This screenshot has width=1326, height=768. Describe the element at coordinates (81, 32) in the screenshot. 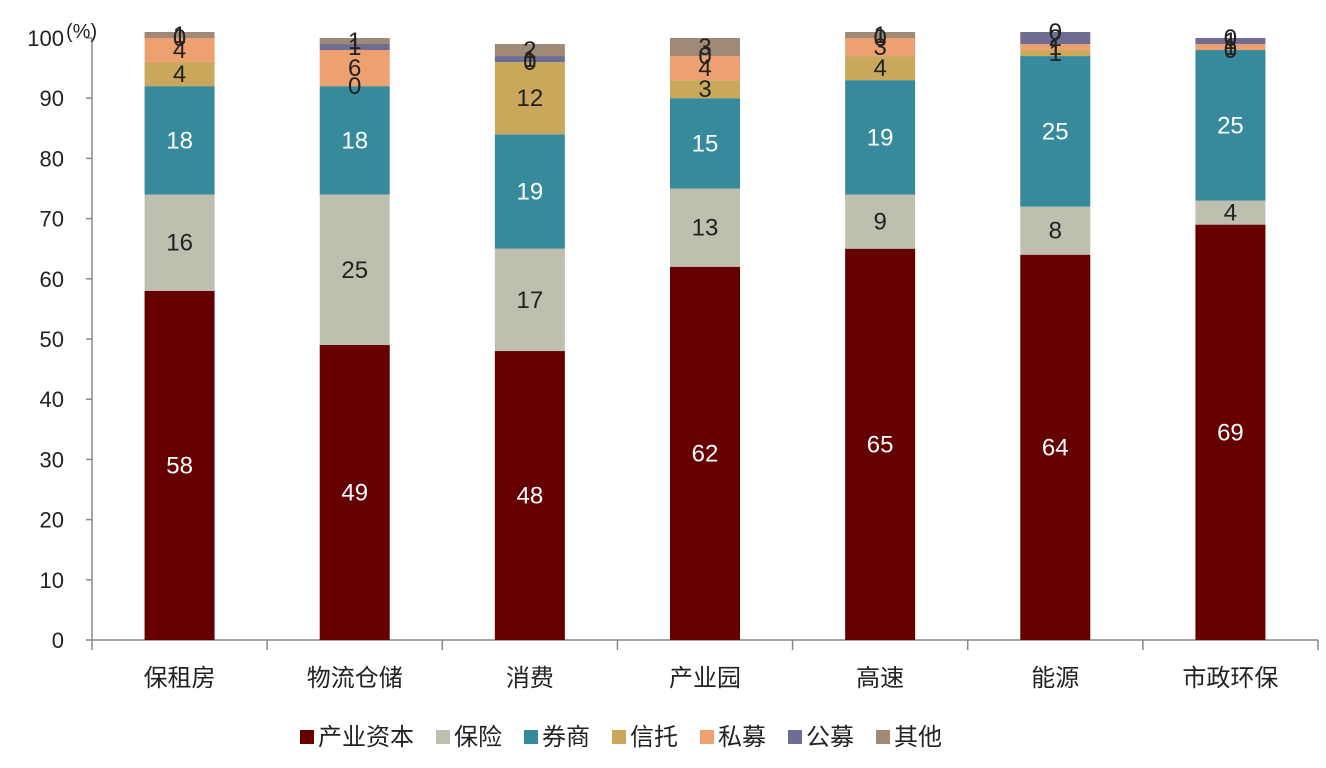

I see `y-axis-unit: (%)` at that location.